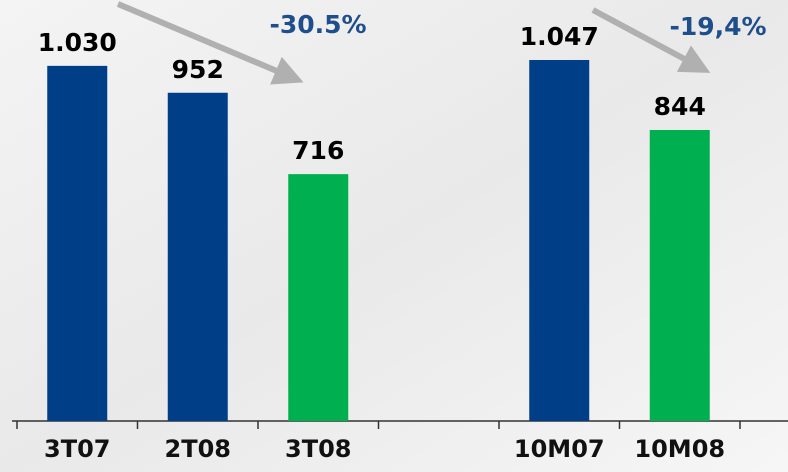 The width and height of the screenshot is (788, 472). I want to click on x-tick-label: 10M07, so click(559, 449).